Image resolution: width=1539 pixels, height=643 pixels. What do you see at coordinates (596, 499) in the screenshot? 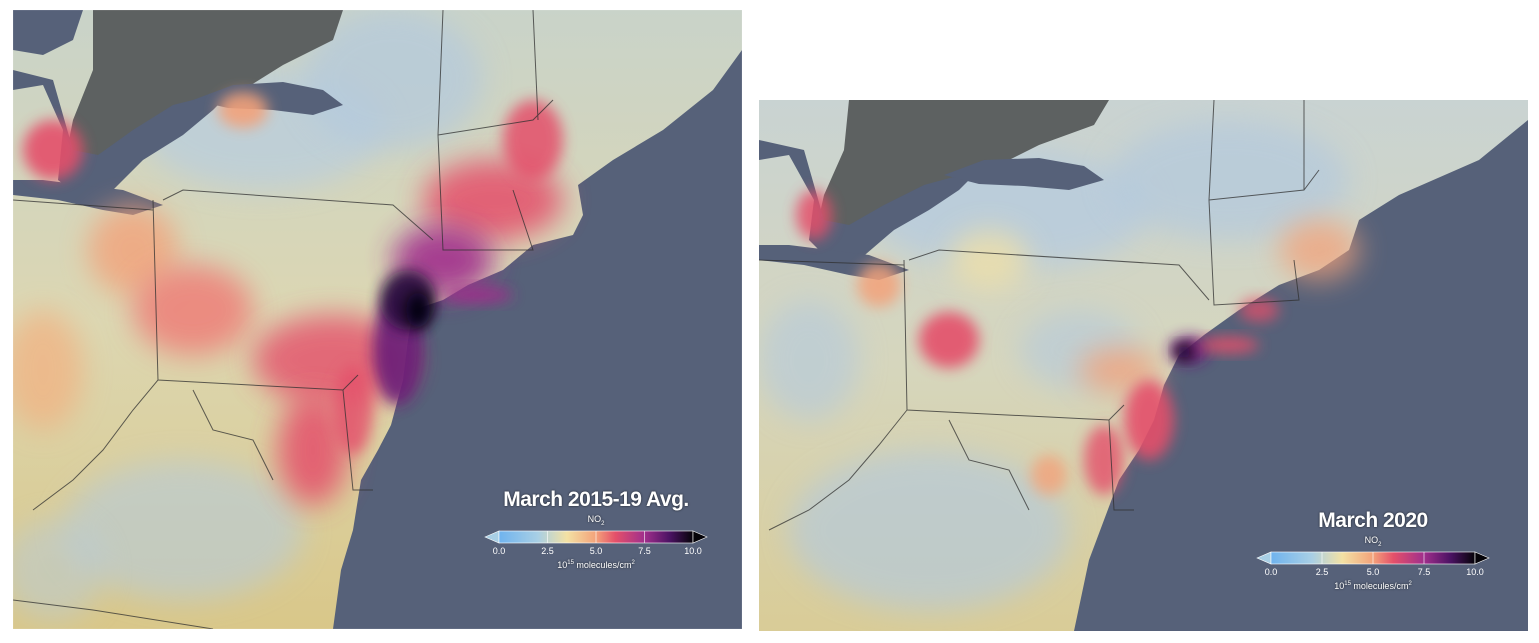
I see `legend-title: March 2015-19 Avg.` at bounding box center [596, 499].